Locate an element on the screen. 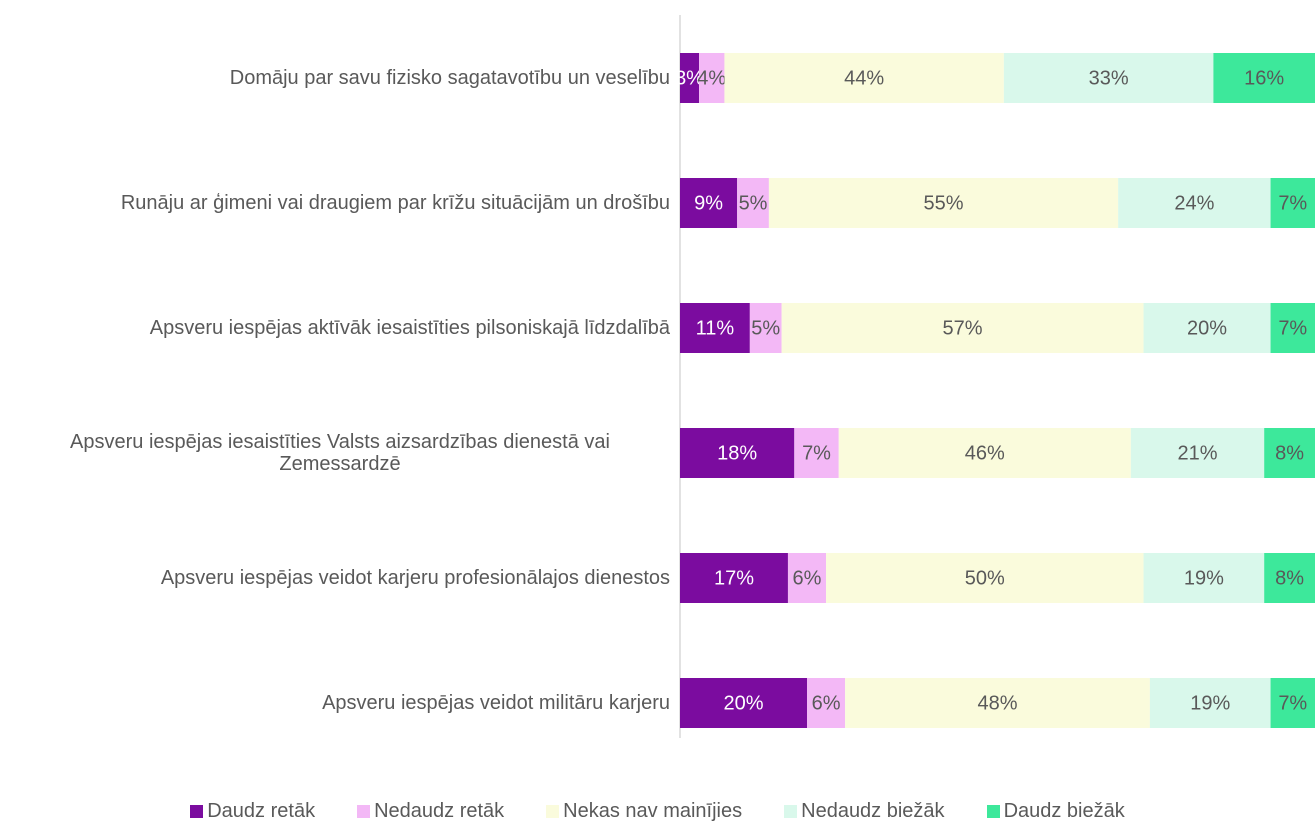 Image resolution: width=1315 pixels, height=825 pixels. data-label: 4% is located at coordinates (711, 78).